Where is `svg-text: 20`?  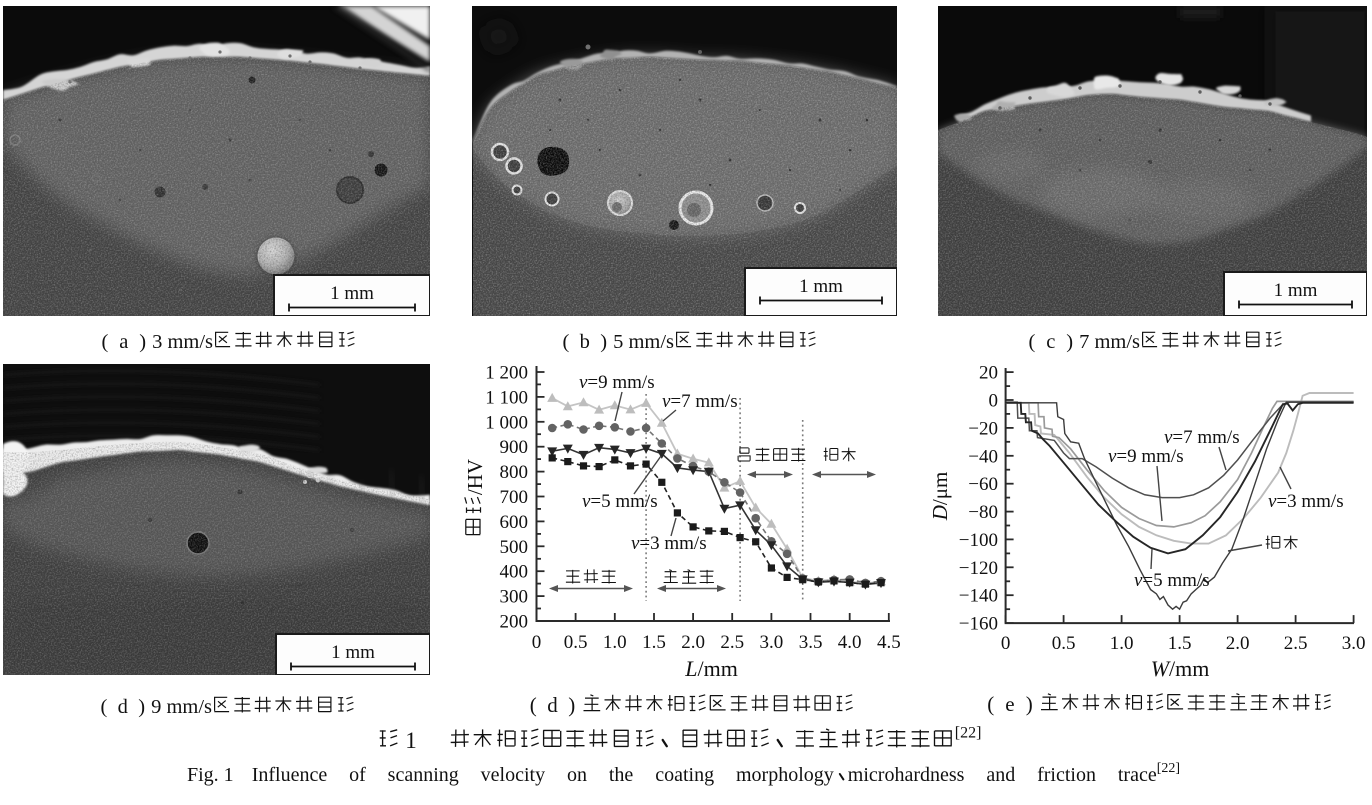
svg-text: 20 is located at coordinates (988, 373).